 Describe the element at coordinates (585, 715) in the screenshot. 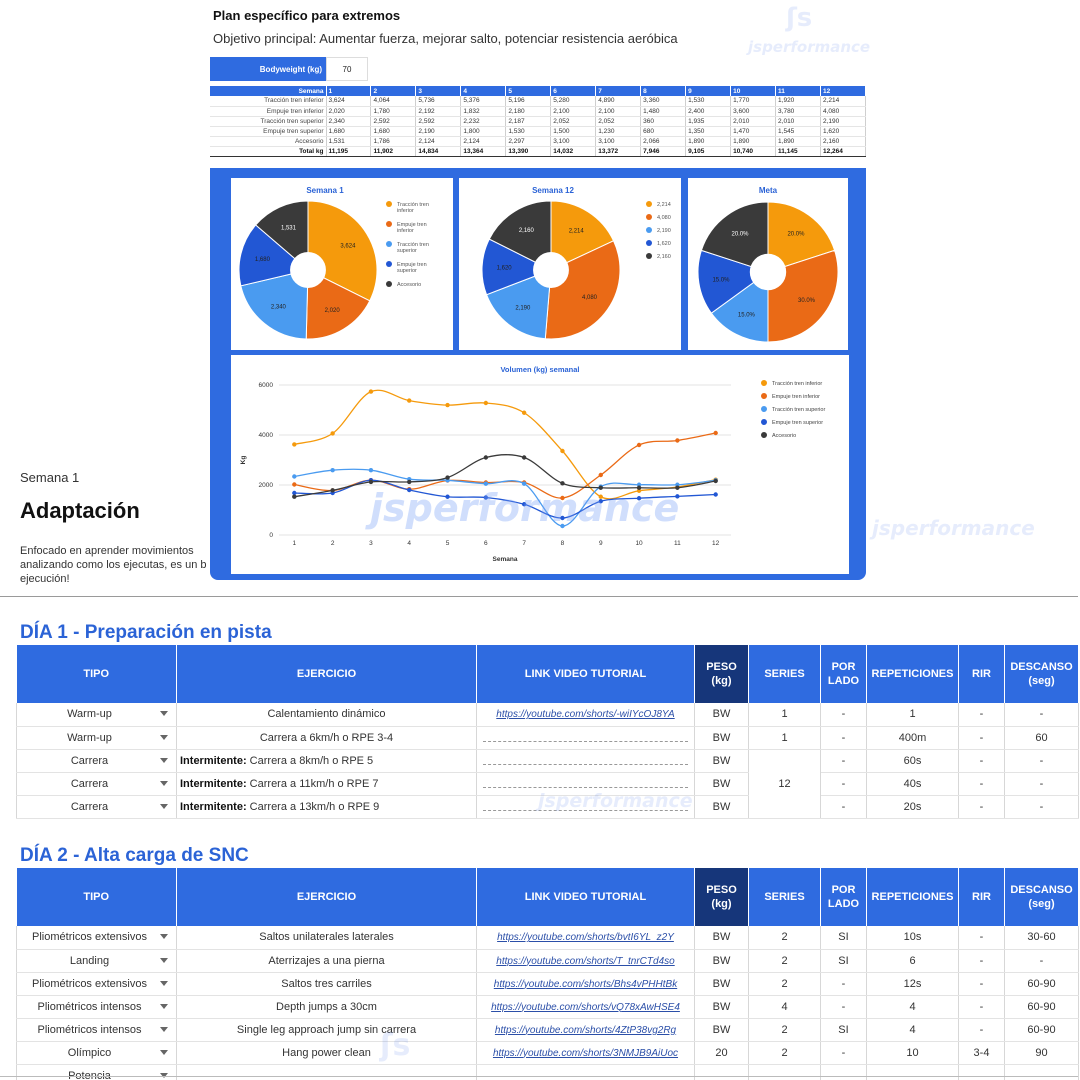

I see `video-link: https://youtube.com/shorts/-wiIYcOJ8YA` at that location.